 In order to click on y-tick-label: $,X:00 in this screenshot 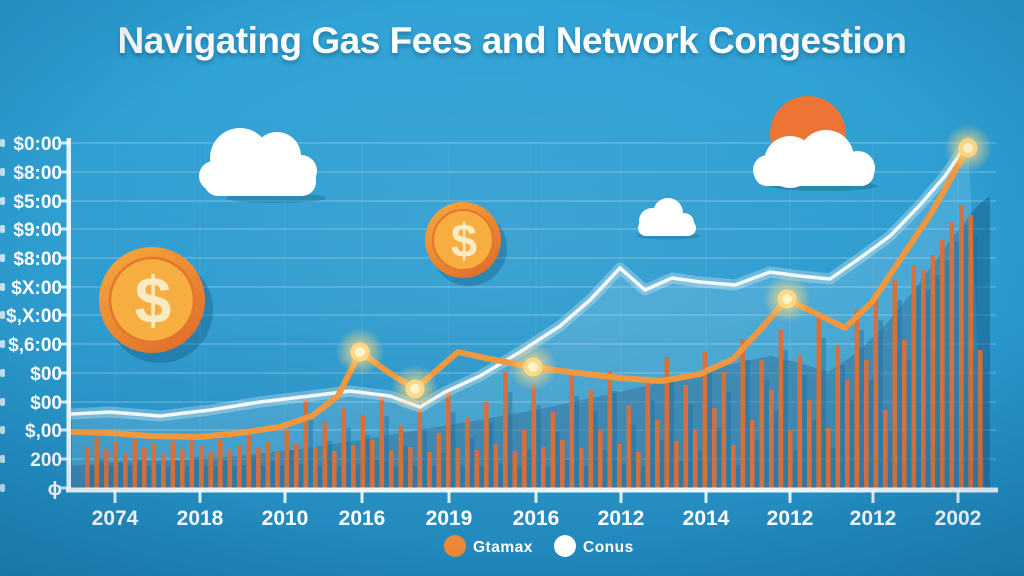, I will do `click(34, 316)`.